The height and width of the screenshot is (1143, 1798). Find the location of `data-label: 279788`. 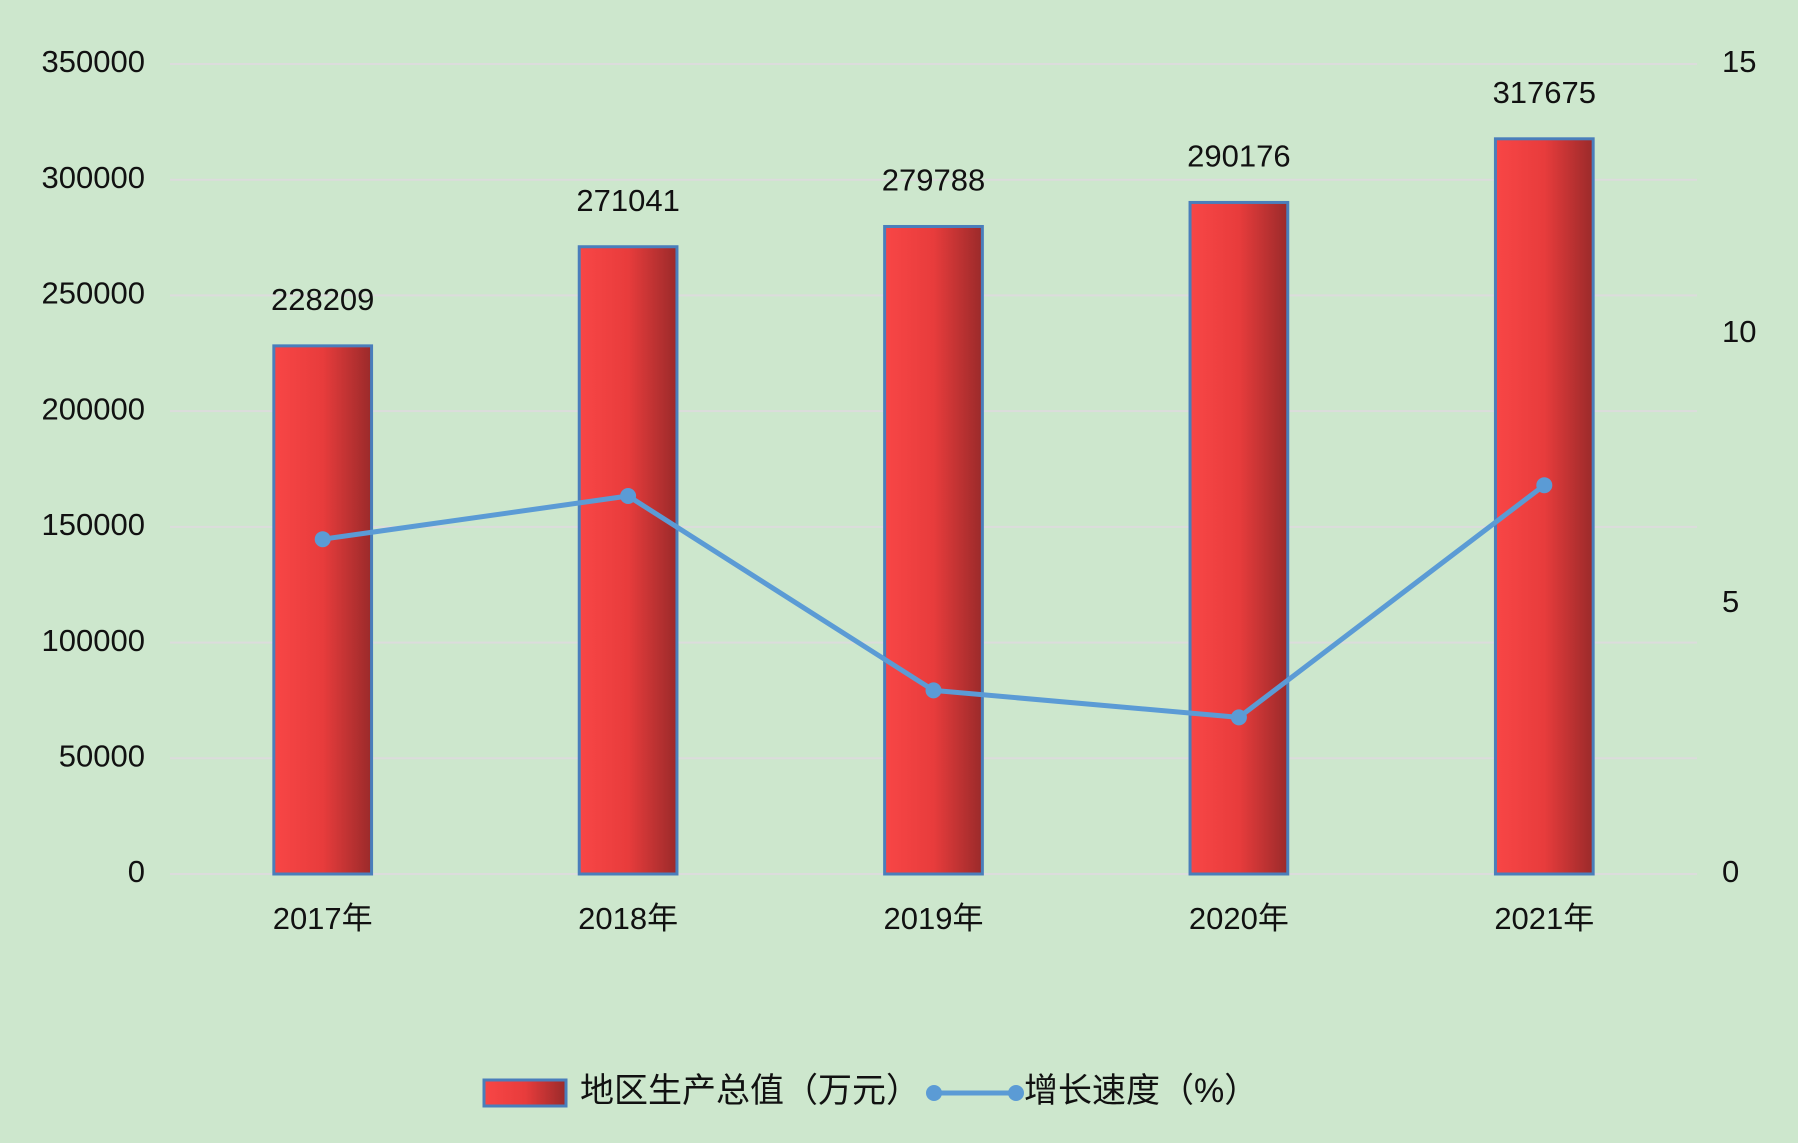

data-label: 279788 is located at coordinates (933, 180).